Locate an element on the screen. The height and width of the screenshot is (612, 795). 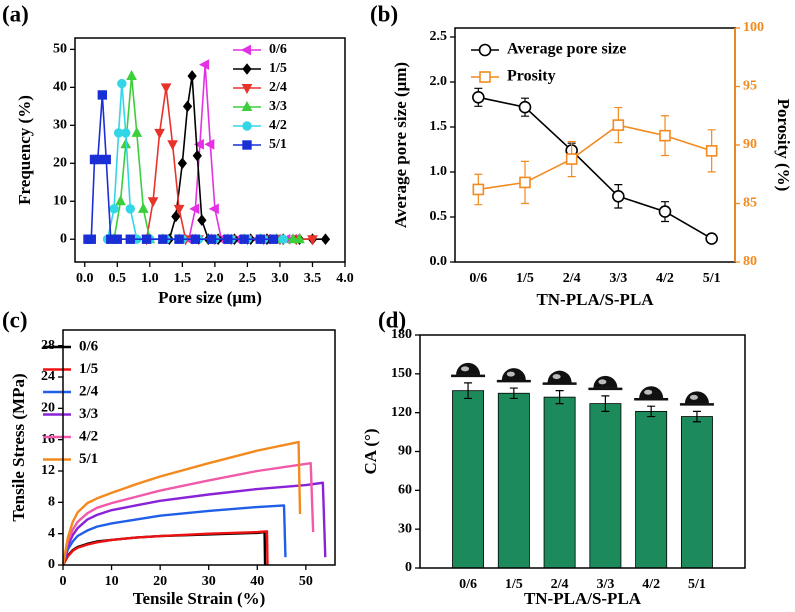
y2-tick-label: 80 is located at coordinates (750, 261).